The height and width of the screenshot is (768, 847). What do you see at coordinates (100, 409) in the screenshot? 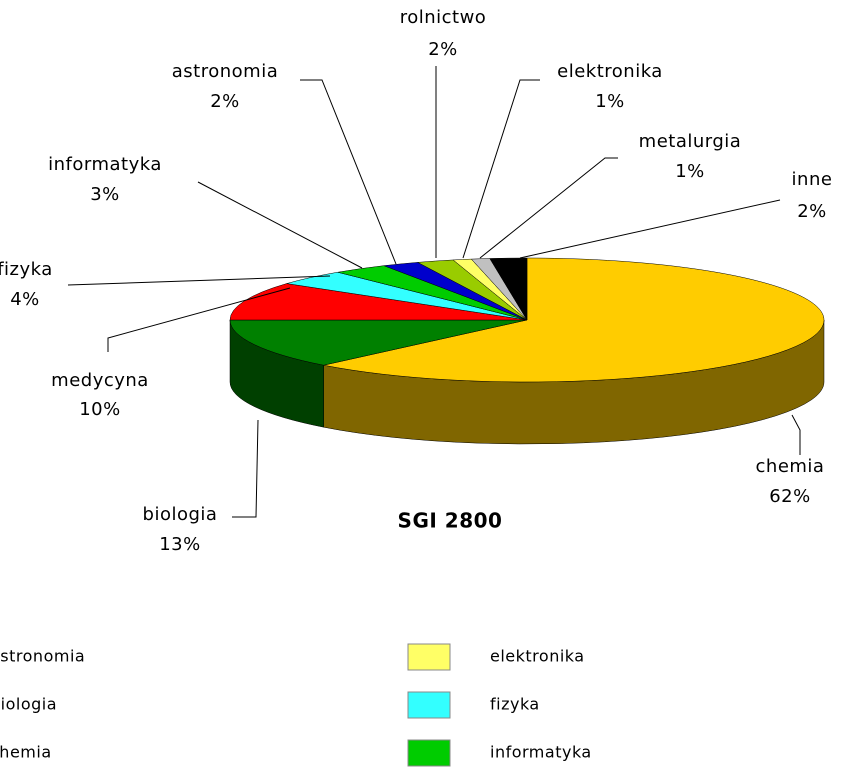
I see `slice-value-label: 10%` at bounding box center [100, 409].